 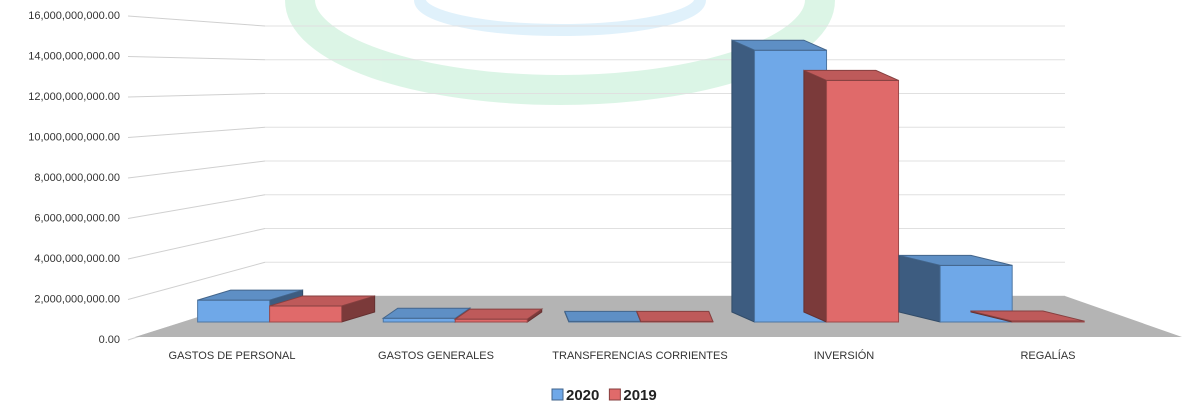 I want to click on y-tick-label: 14,000,000,000.00, so click(x=74, y=56).